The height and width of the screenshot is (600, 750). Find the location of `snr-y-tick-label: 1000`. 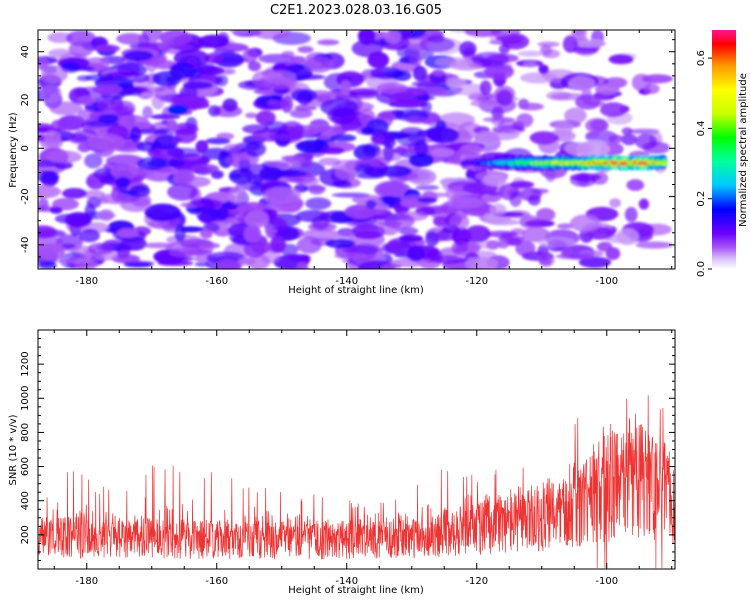

snr-y-tick-label: 1000 is located at coordinates (25, 398).